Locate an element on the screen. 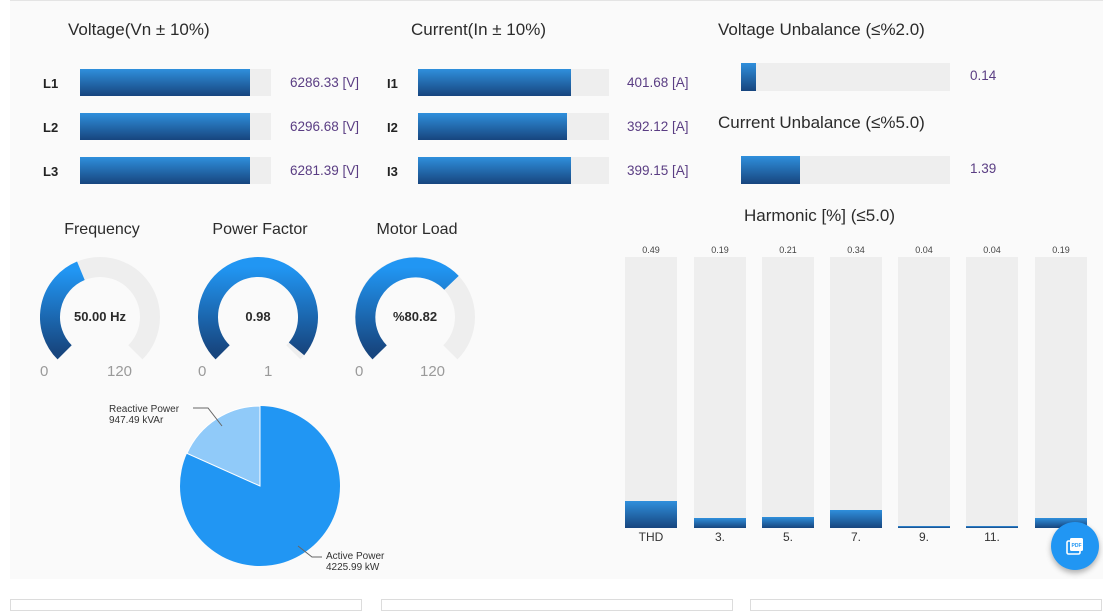  motor-load-value: %80.82 is located at coordinates (415, 316).